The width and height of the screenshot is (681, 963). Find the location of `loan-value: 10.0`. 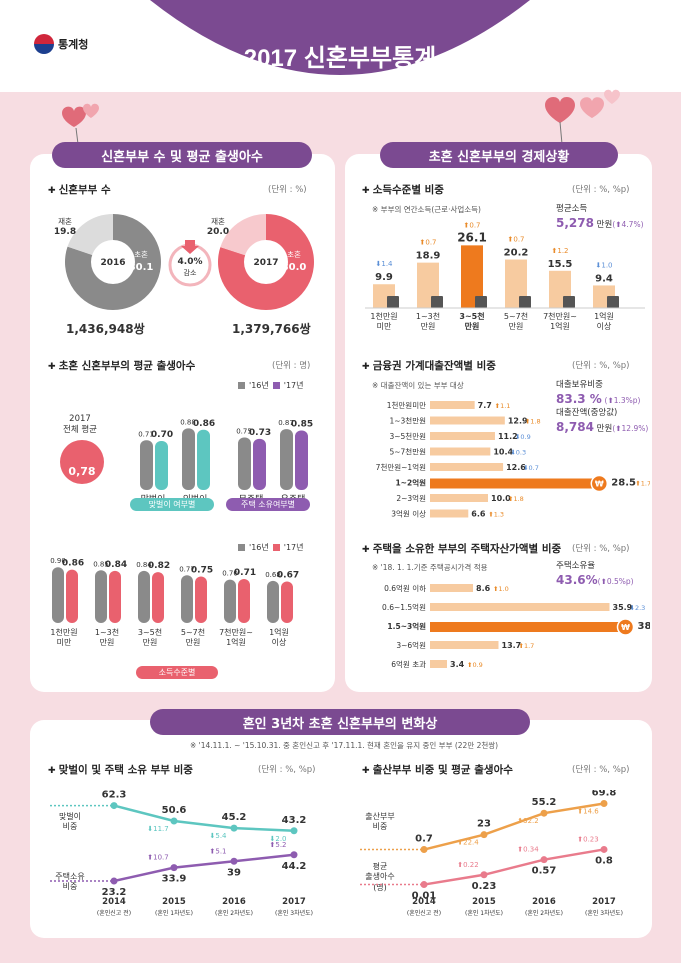

loan-value: 10.0 is located at coordinates (501, 498).